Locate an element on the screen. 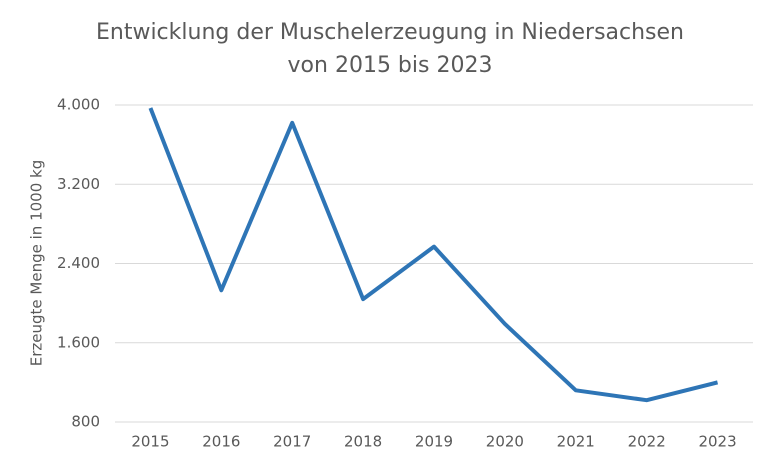  x-tick-label: 2023 is located at coordinates (717, 442).